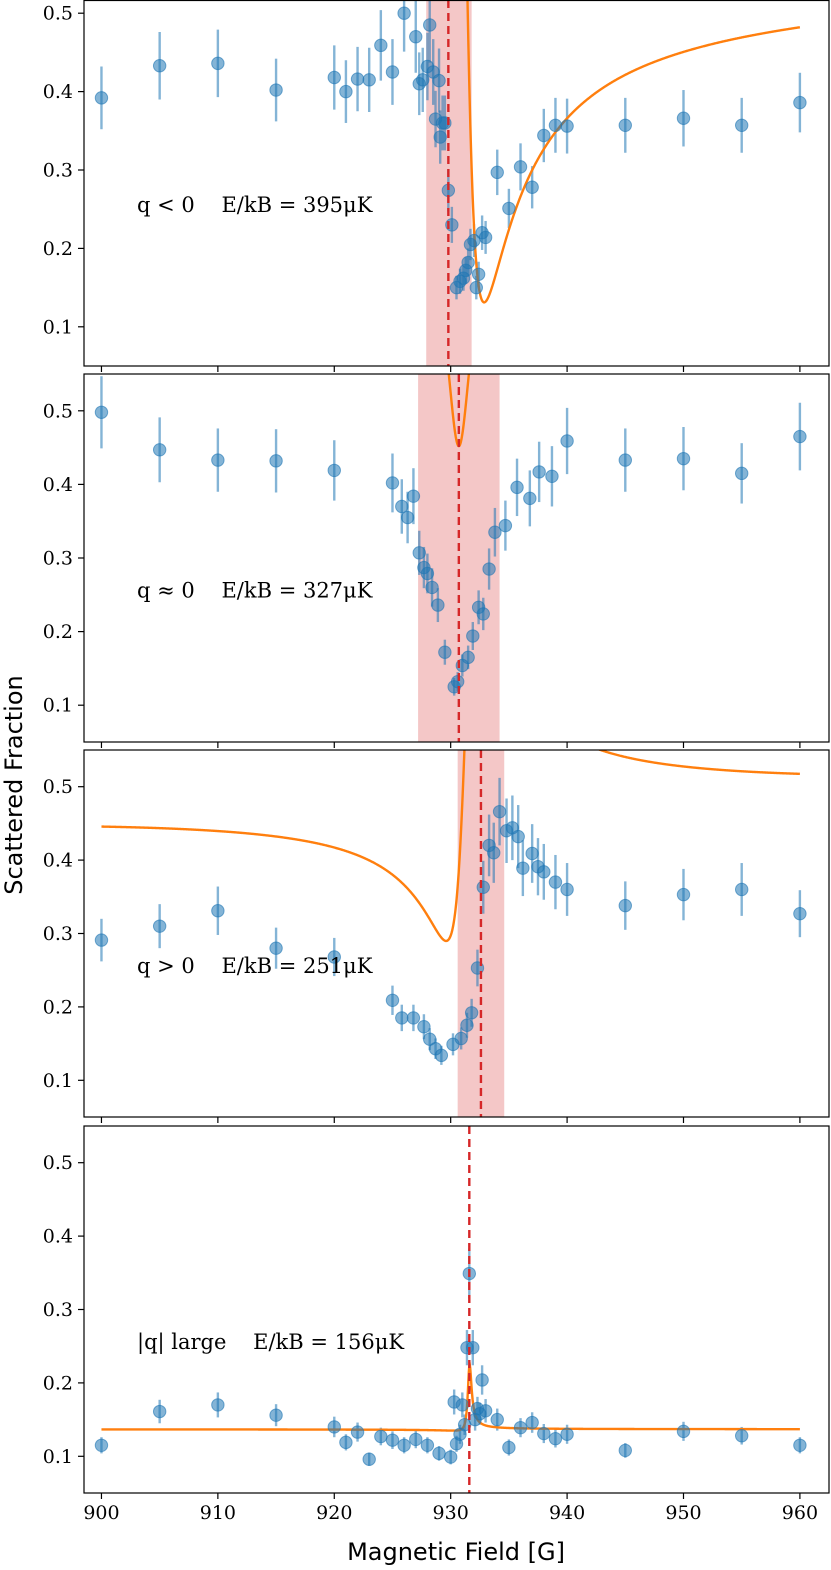 The image size is (831, 1570). Describe the element at coordinates (800, 1513) in the screenshot. I see `x-tick-label: 960` at that location.